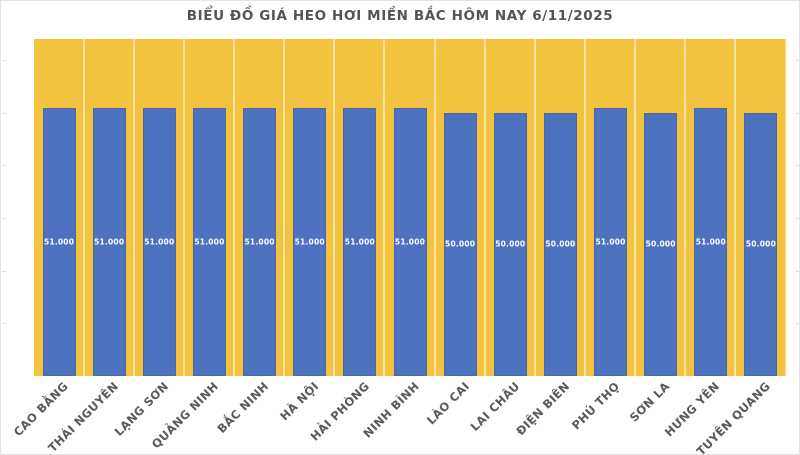  Describe the element at coordinates (649, 402) in the screenshot. I see `x-axis-label-text: SƠN LA` at that location.